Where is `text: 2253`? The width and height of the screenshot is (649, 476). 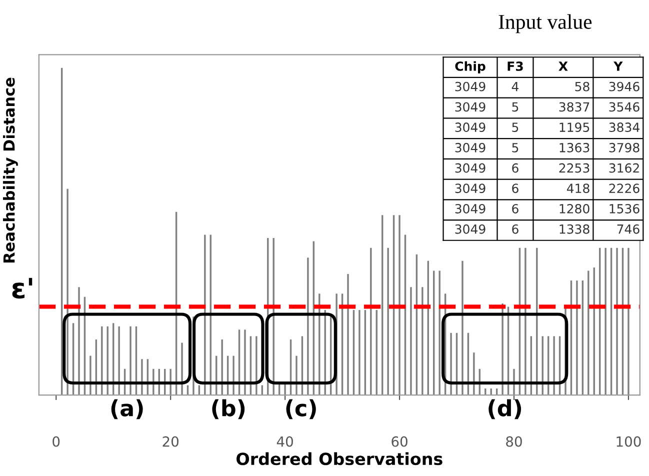 text: 2253 is located at coordinates (574, 168).